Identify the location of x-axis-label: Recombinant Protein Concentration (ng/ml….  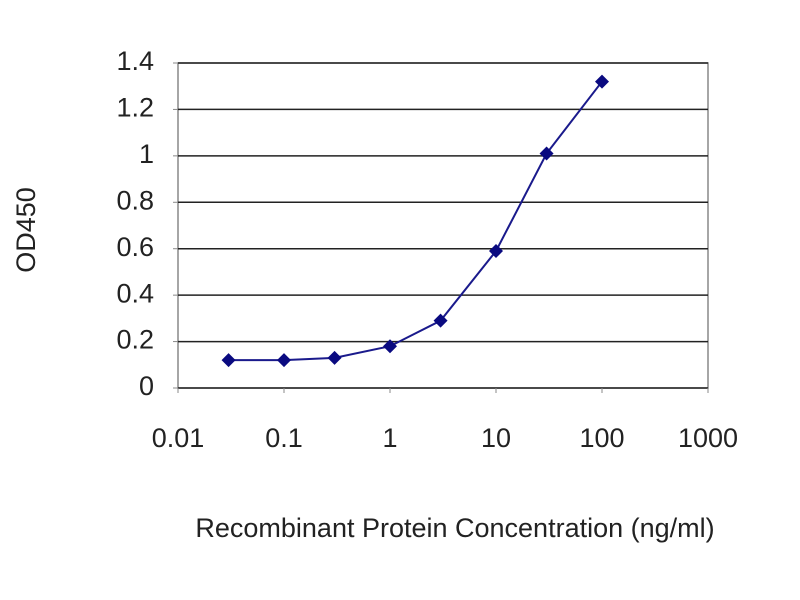
(454, 528).